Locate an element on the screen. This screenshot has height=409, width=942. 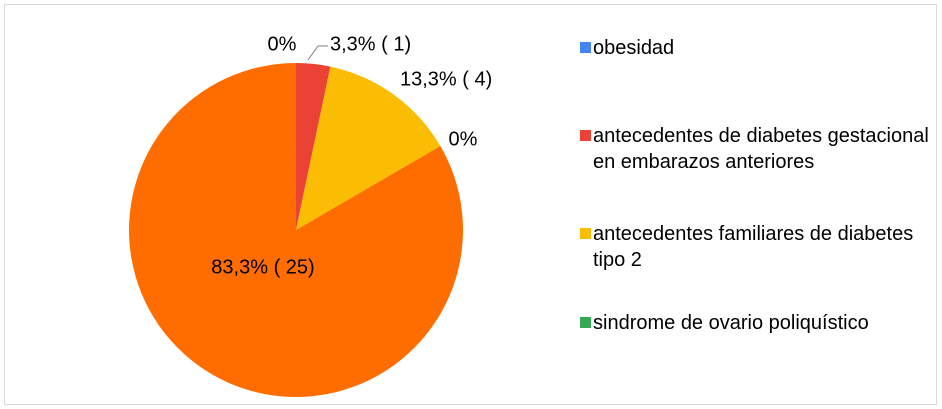
legend-item: obesidad is located at coordinates (755, 48).